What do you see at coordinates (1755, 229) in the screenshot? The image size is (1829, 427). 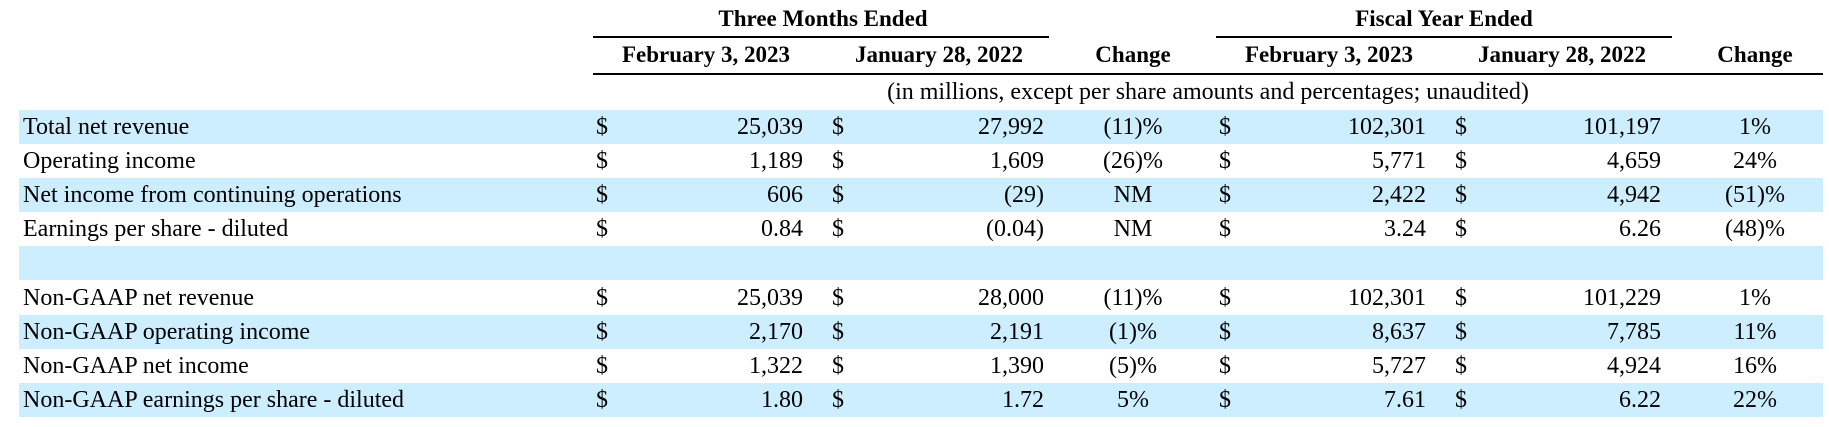 I see `fy-change-value: (48)%` at bounding box center [1755, 229].